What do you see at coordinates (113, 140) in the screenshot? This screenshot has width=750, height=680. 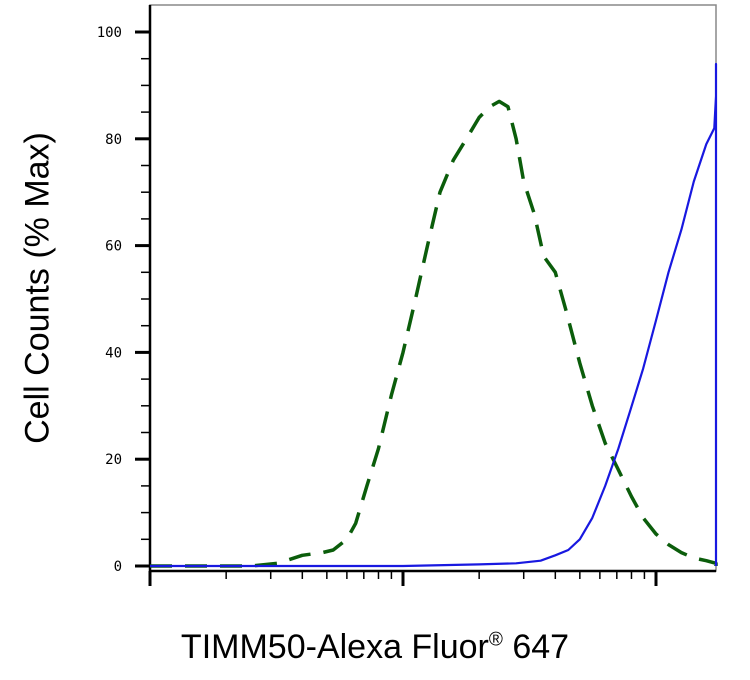 I see `y-tick-label: 80` at bounding box center [113, 140].